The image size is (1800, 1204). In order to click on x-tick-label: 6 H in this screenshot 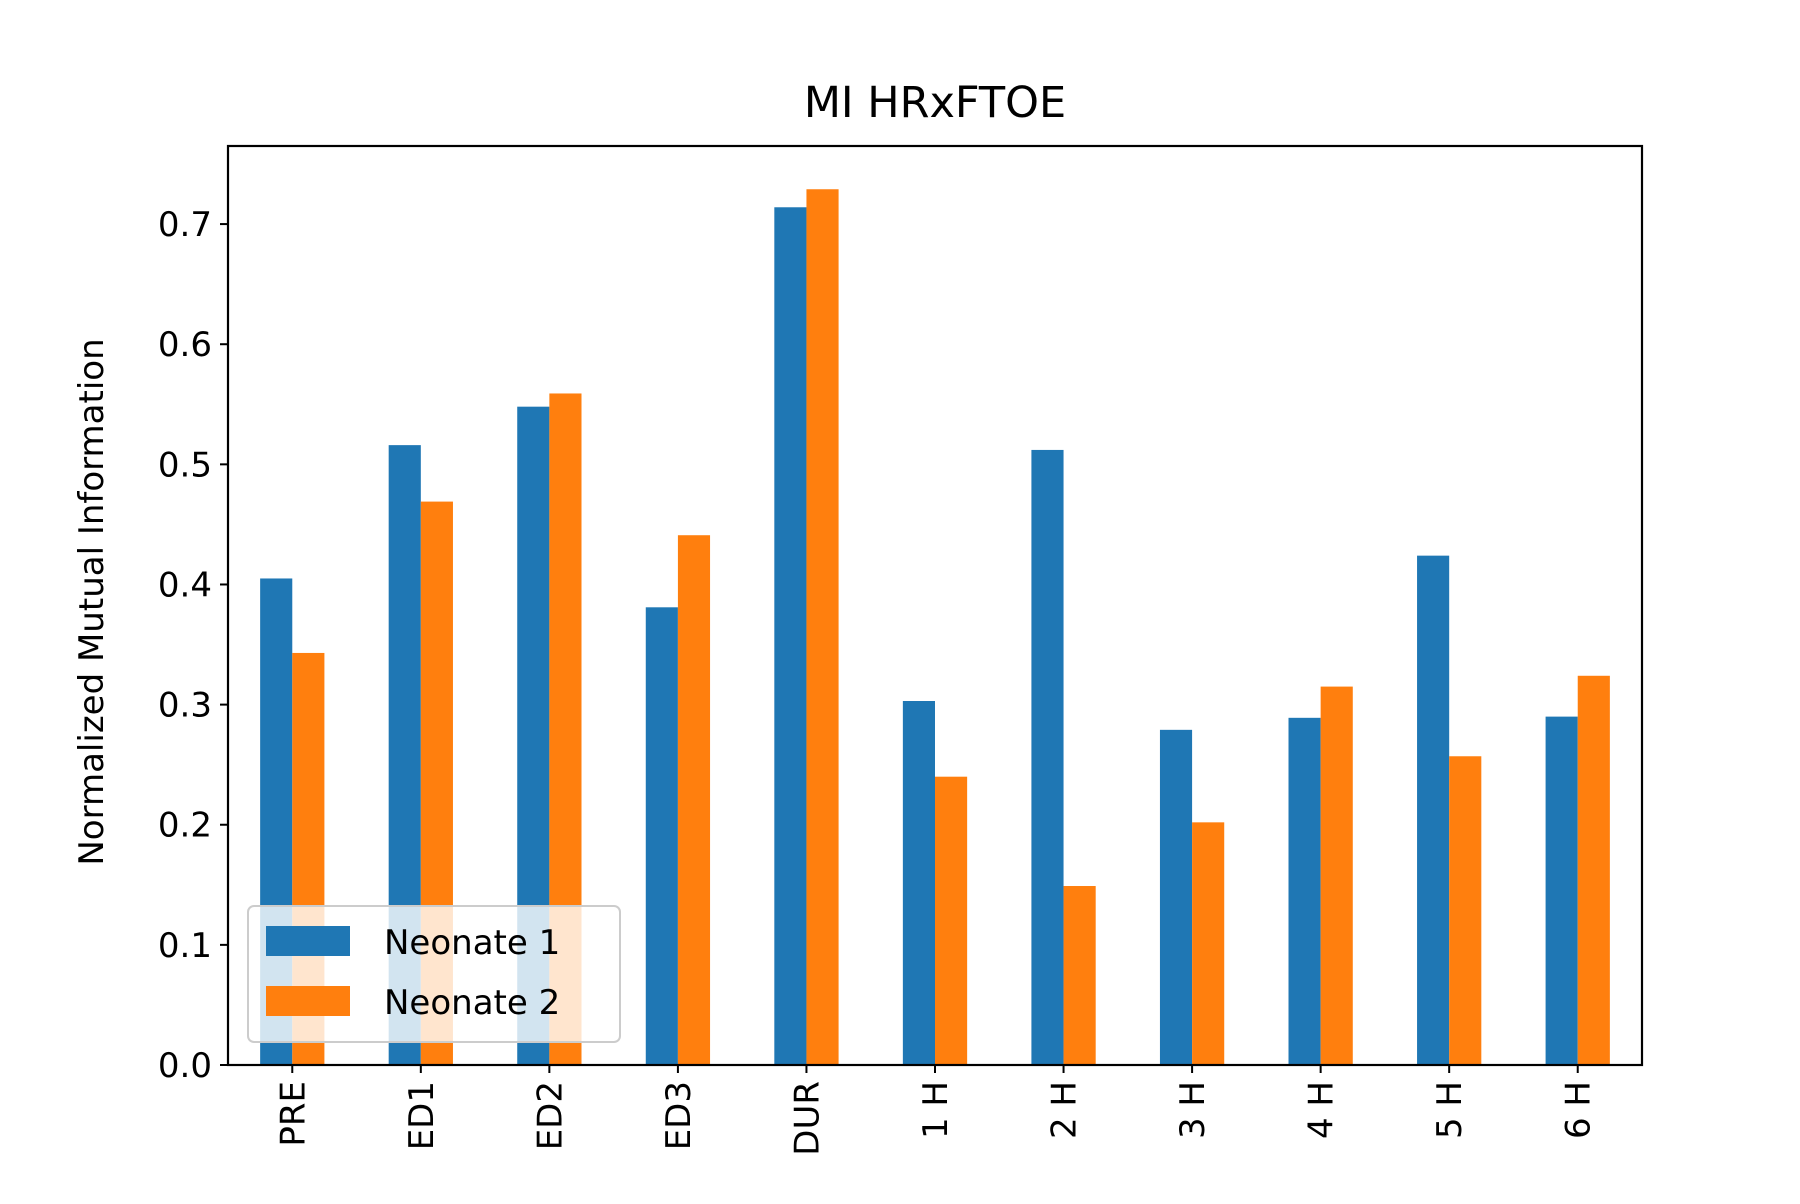, I will do `click(1579, 1110)`.